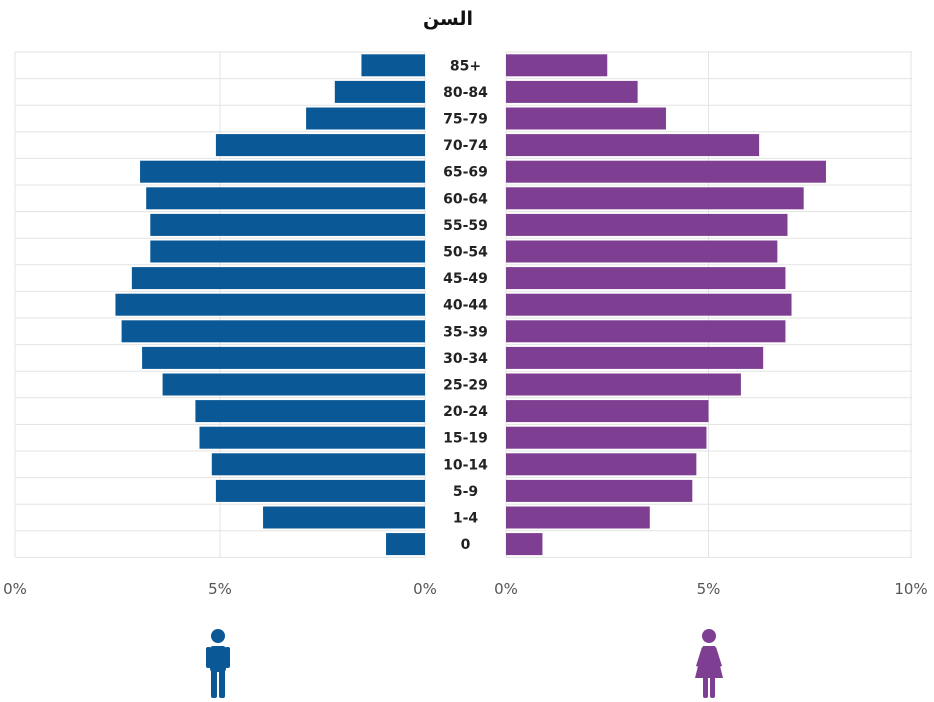 The height and width of the screenshot is (702, 934). What do you see at coordinates (465, 439) in the screenshot?
I see `age-label: 15-19` at bounding box center [465, 439].